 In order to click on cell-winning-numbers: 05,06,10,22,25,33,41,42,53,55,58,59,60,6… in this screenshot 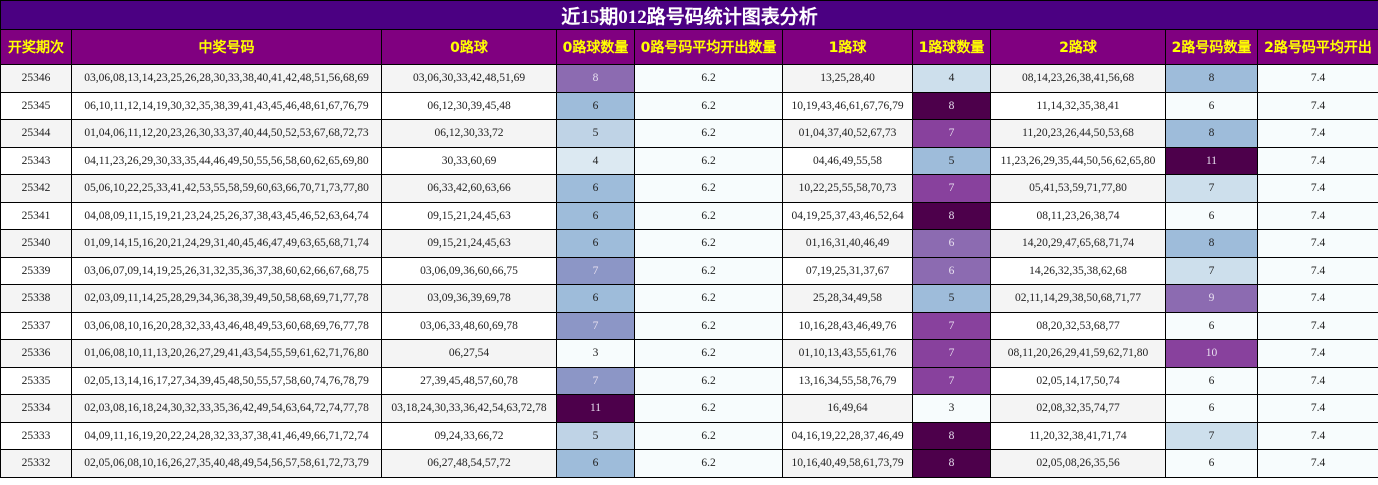, I will do `click(226, 188)`.